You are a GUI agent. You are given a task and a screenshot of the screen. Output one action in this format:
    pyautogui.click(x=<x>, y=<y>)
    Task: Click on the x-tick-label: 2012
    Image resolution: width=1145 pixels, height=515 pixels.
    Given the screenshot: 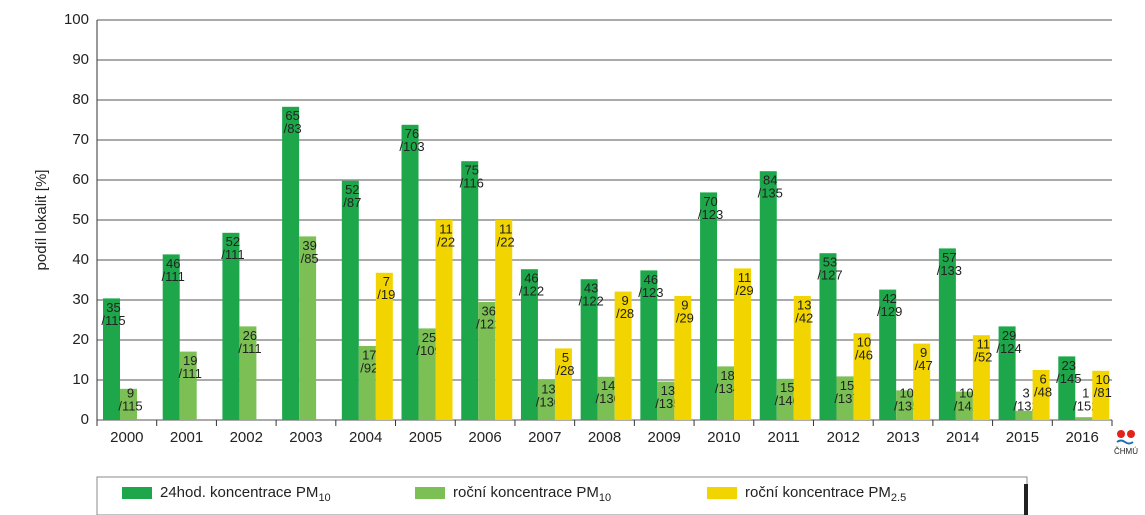 What is the action you would take?
    pyautogui.click(x=843, y=437)
    